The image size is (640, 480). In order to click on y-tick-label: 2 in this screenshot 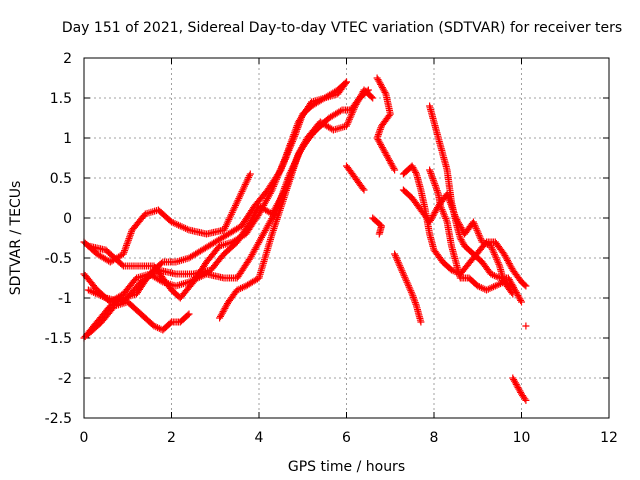, I will do `click(67, 59)`.